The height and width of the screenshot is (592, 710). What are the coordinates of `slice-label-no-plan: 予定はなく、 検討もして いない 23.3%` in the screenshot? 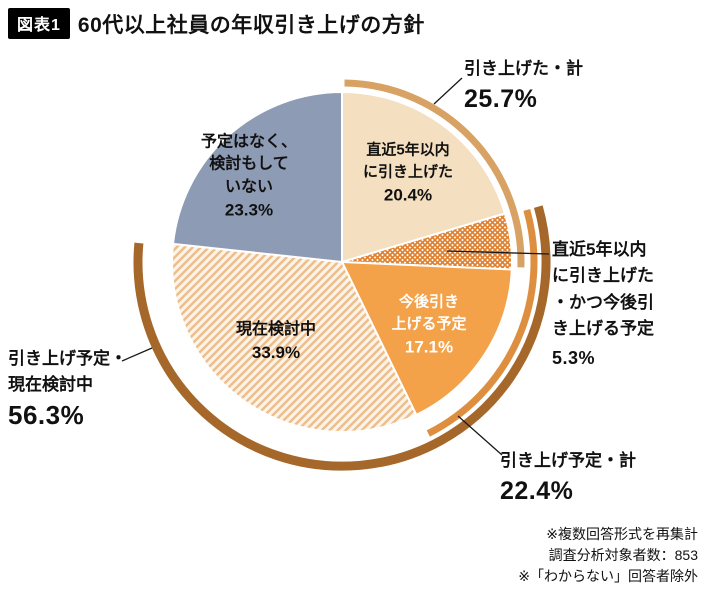 It's located at (249, 175).